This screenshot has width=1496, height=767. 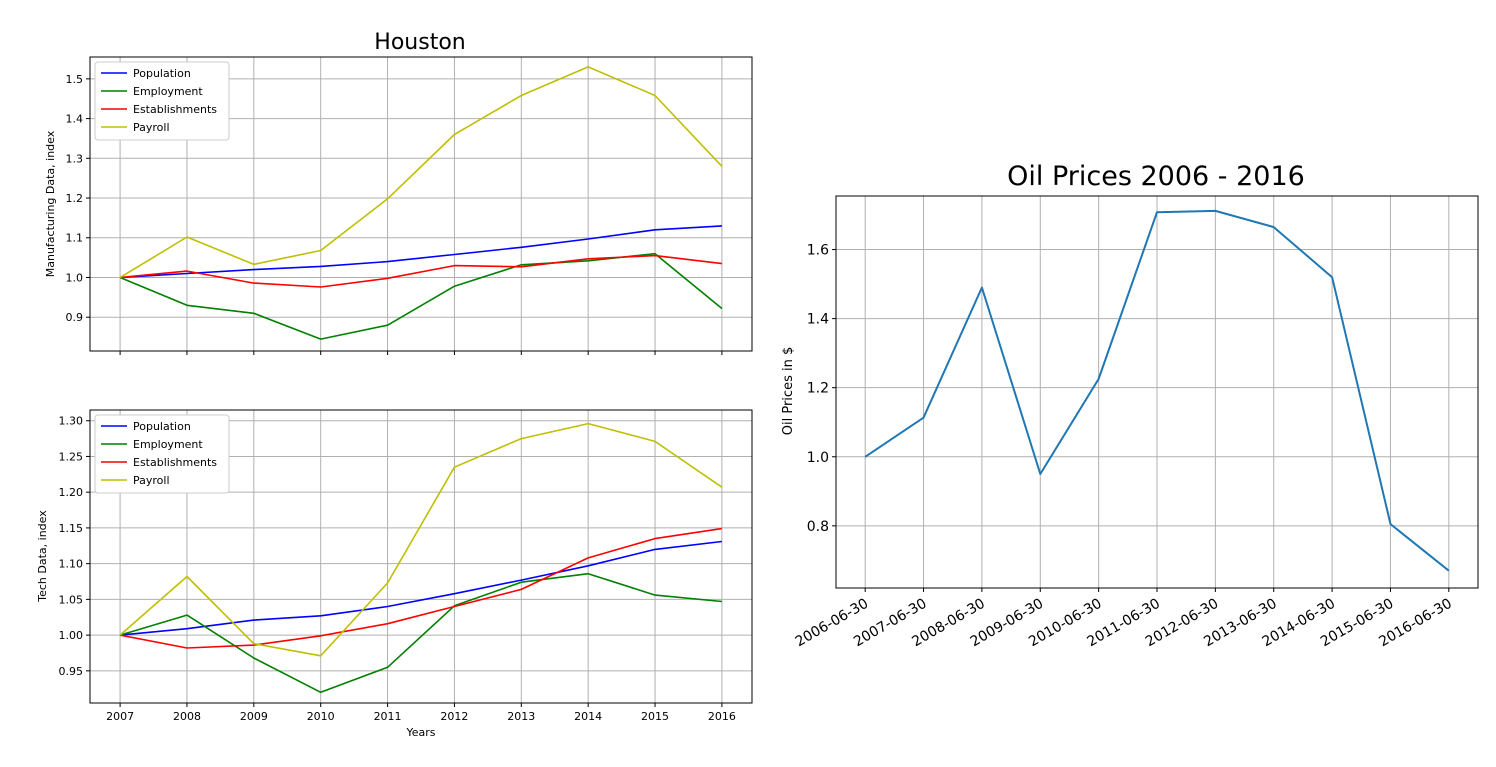 What do you see at coordinates (1156, 176) in the screenshot?
I see `chart-title: Oil Prices 2006 - 2016` at bounding box center [1156, 176].